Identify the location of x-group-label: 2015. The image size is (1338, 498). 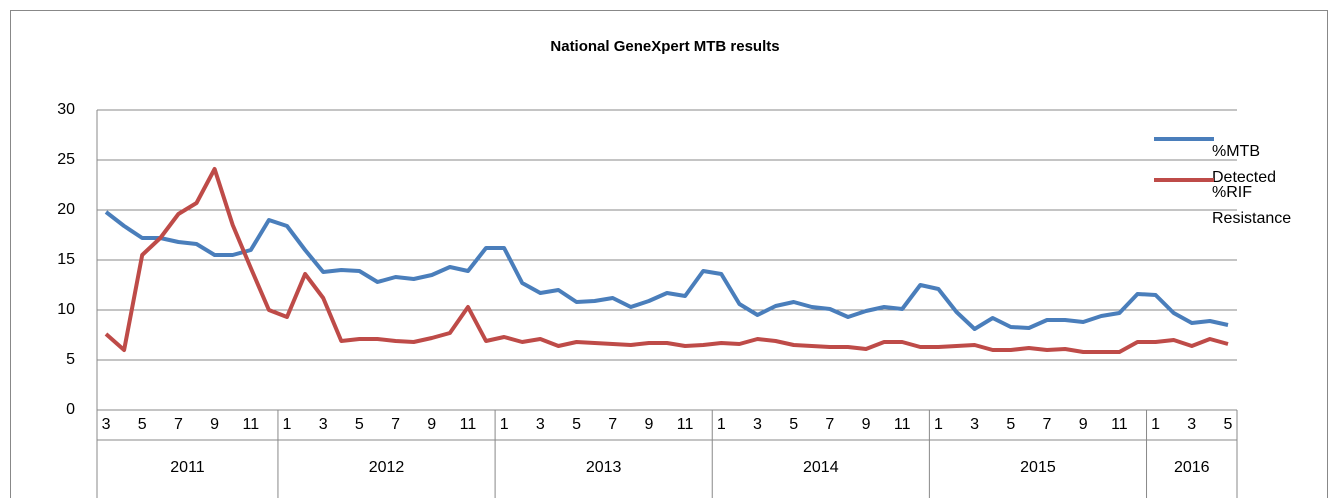
(1038, 467).